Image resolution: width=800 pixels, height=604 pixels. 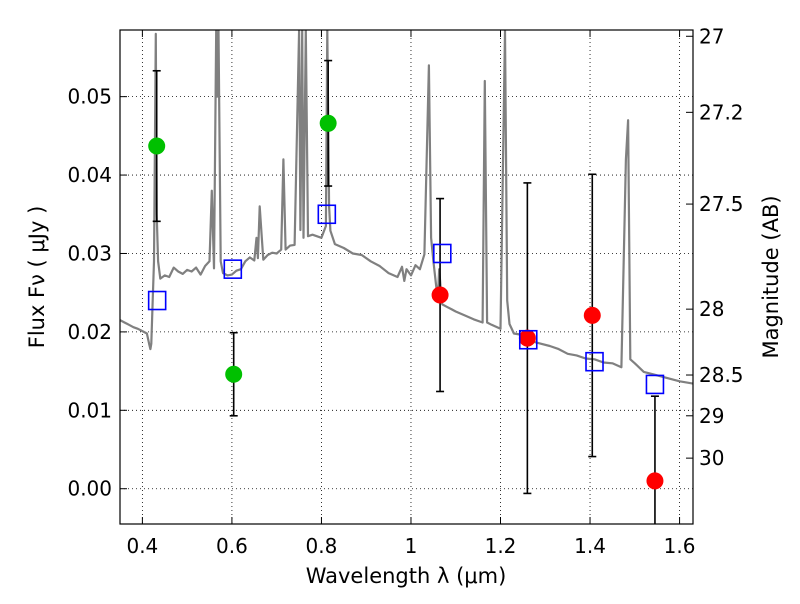 I want to click on y-tick-label: 0.04, so click(x=89, y=175).